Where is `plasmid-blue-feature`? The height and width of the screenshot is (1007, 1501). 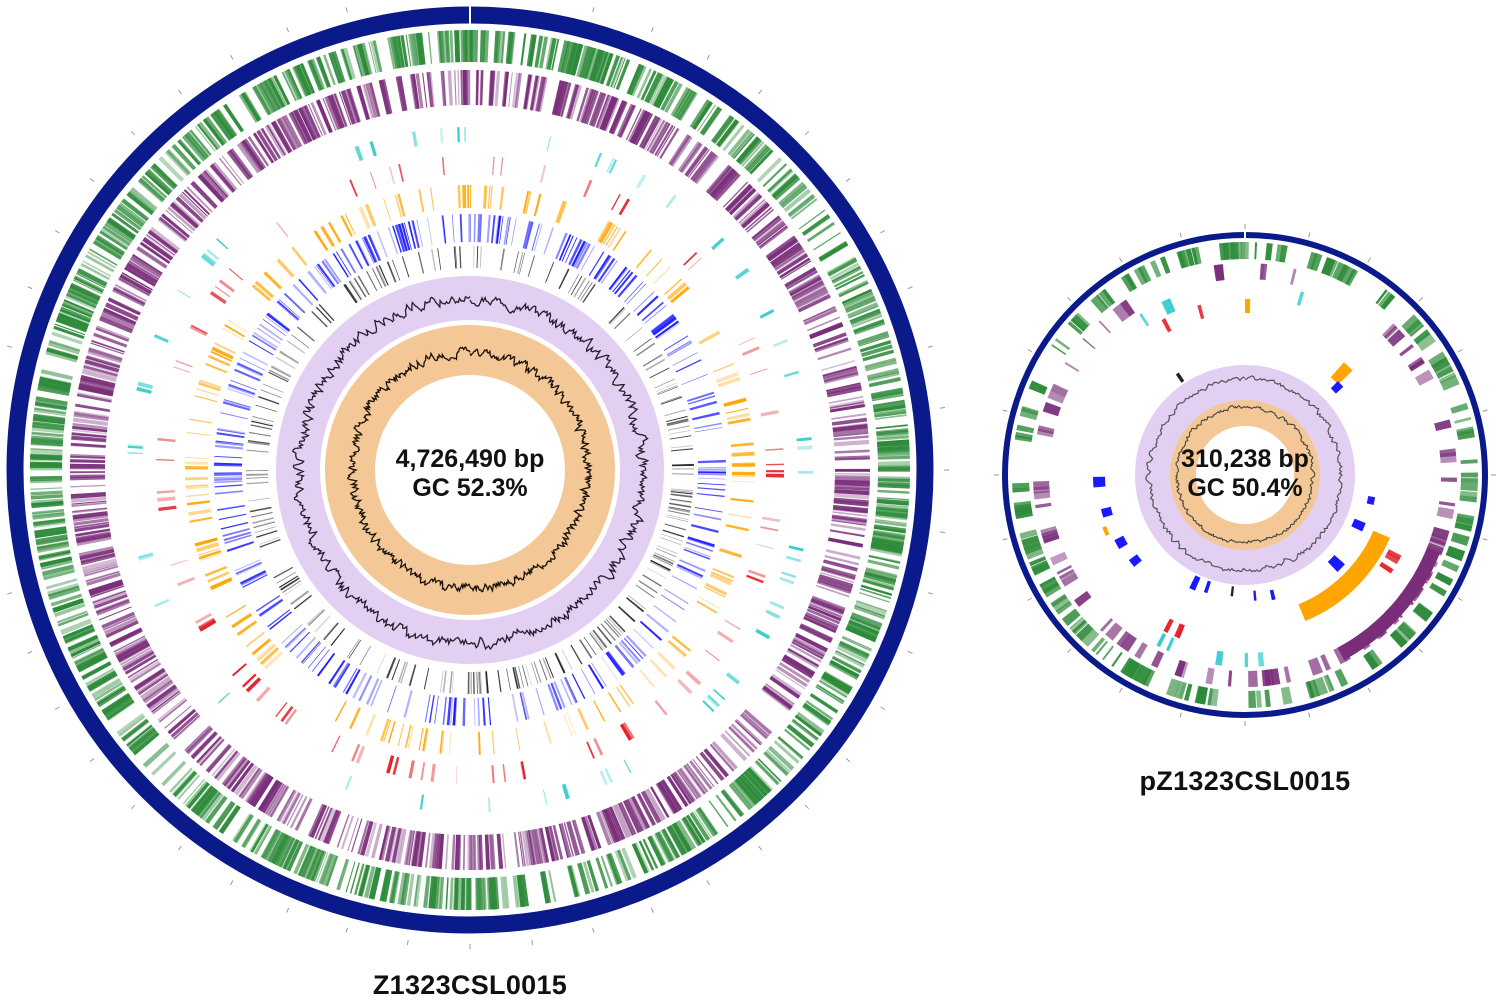 plasmid-blue-feature is located at coordinates (1099, 482).